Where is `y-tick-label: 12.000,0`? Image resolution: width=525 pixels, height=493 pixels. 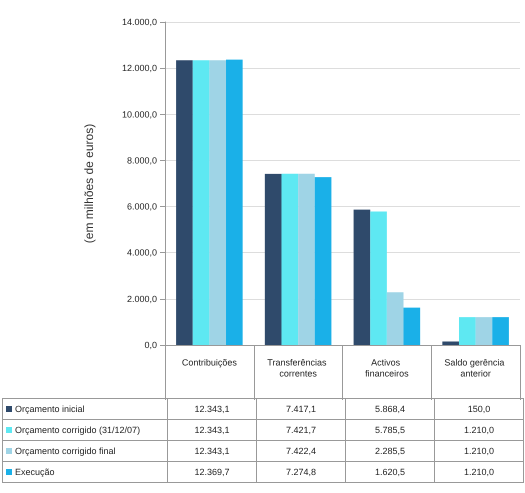
y-tick-label: 12.000,0 is located at coordinates (139, 68).